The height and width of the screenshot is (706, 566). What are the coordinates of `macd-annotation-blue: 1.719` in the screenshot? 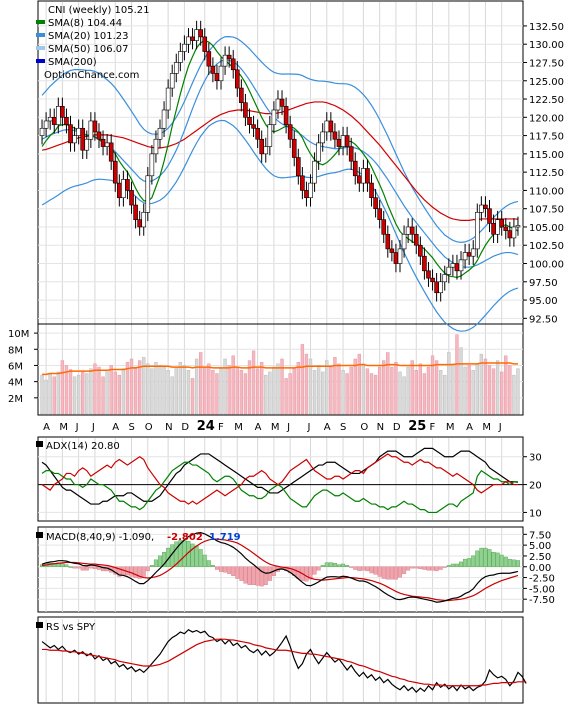 It's located at (225, 537).